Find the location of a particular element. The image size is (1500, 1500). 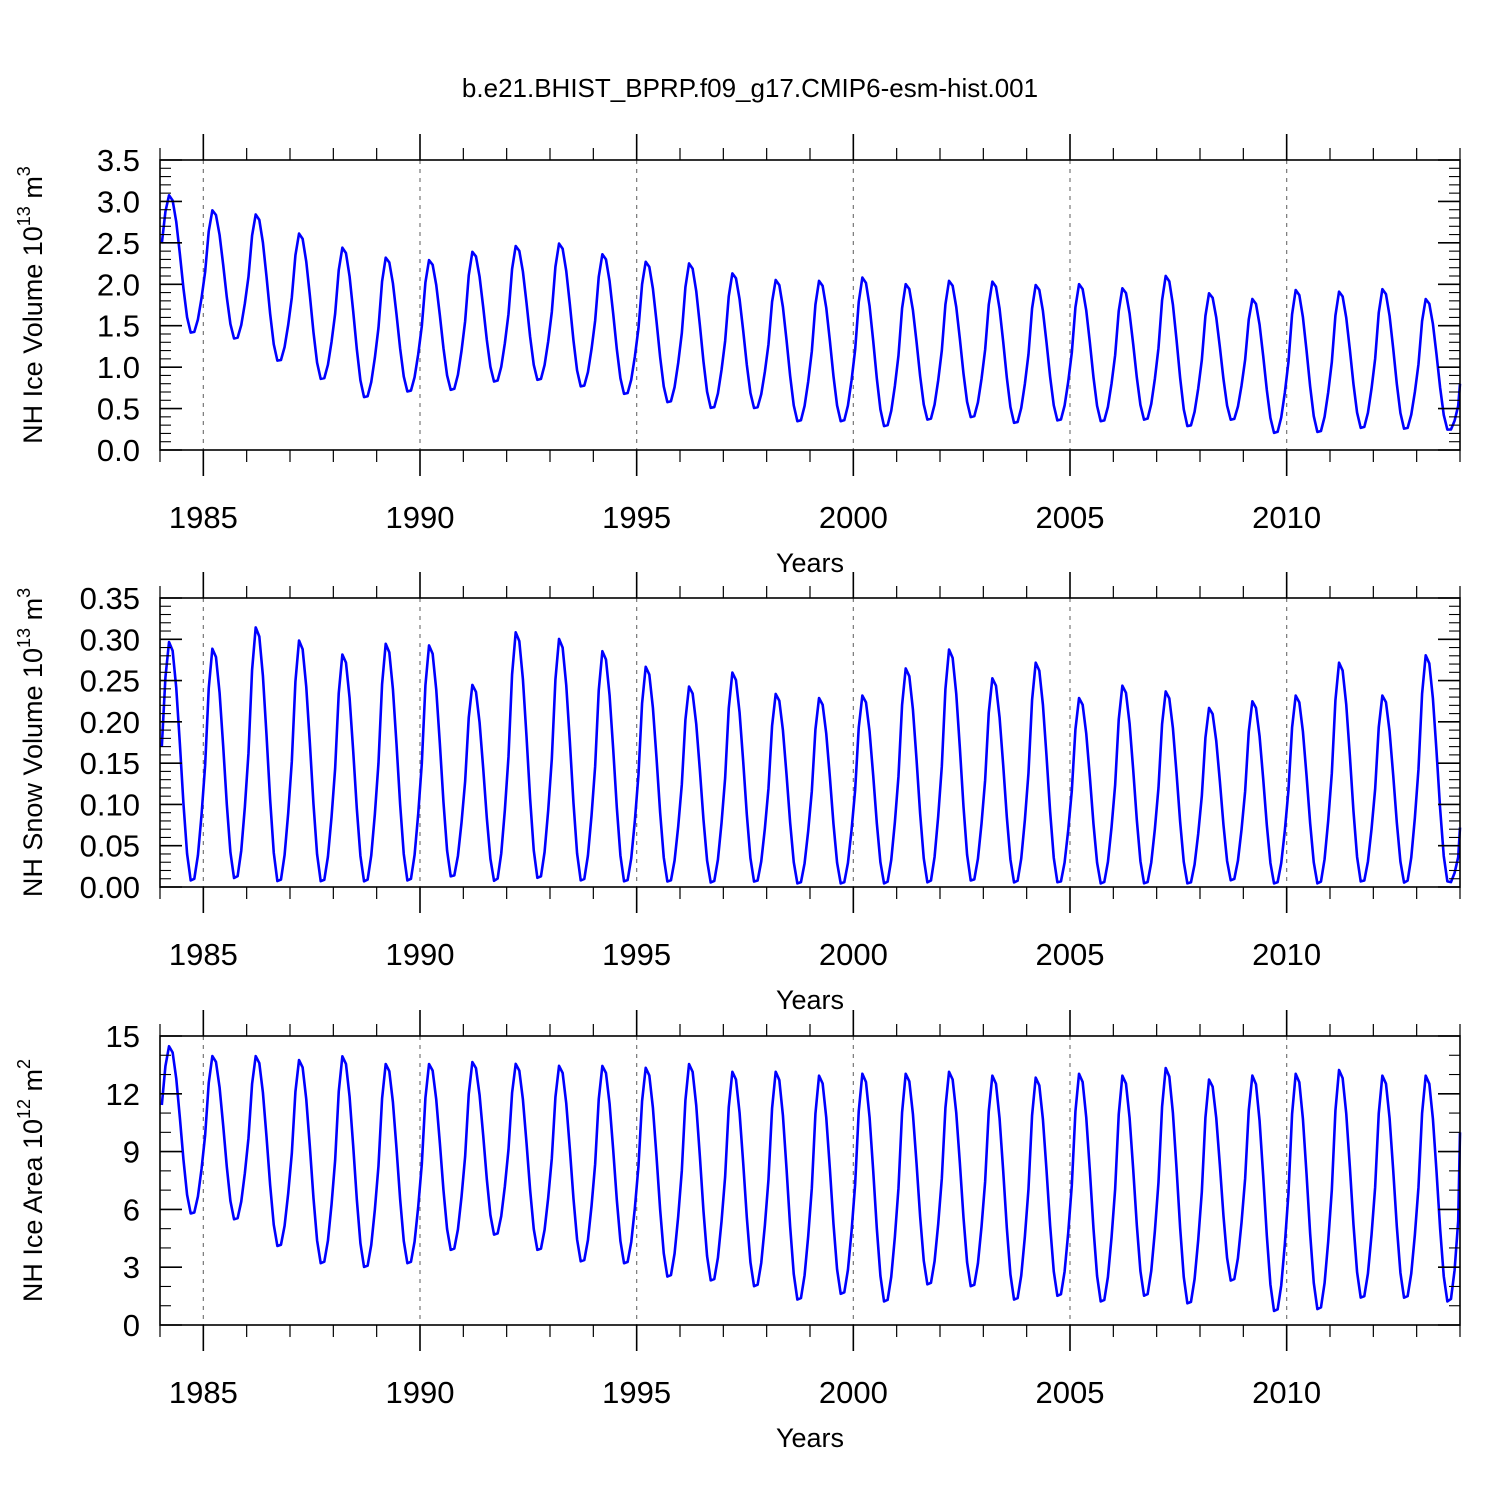

y-tick-label-2.0: 2.0 is located at coordinates (118, 284).